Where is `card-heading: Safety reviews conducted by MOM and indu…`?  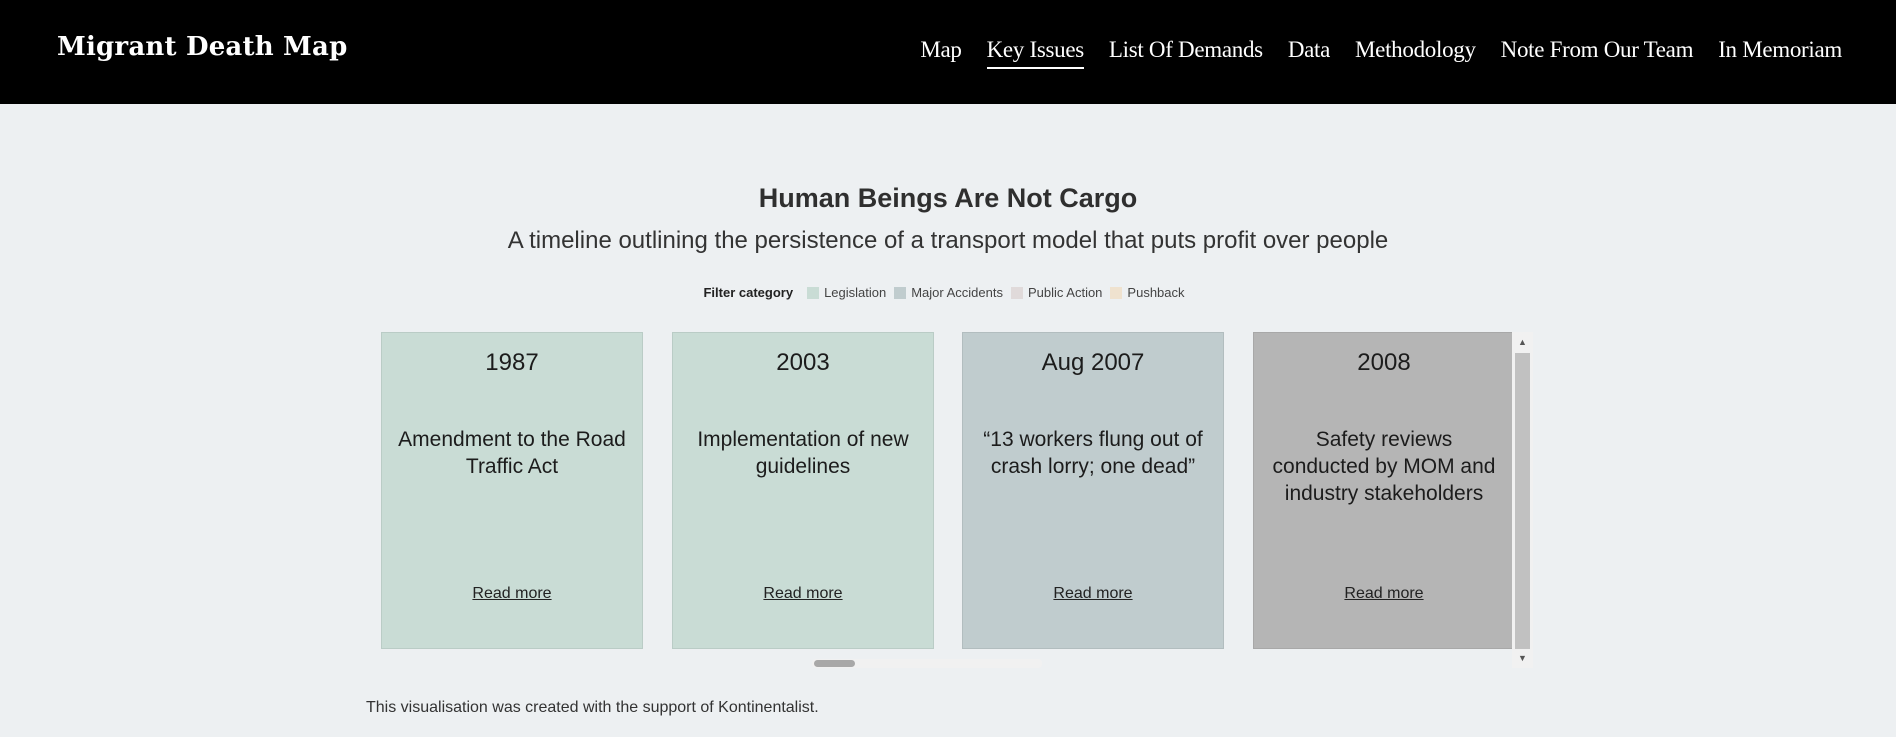 card-heading: Safety reviews conducted by MOM and indu… is located at coordinates (1384, 466).